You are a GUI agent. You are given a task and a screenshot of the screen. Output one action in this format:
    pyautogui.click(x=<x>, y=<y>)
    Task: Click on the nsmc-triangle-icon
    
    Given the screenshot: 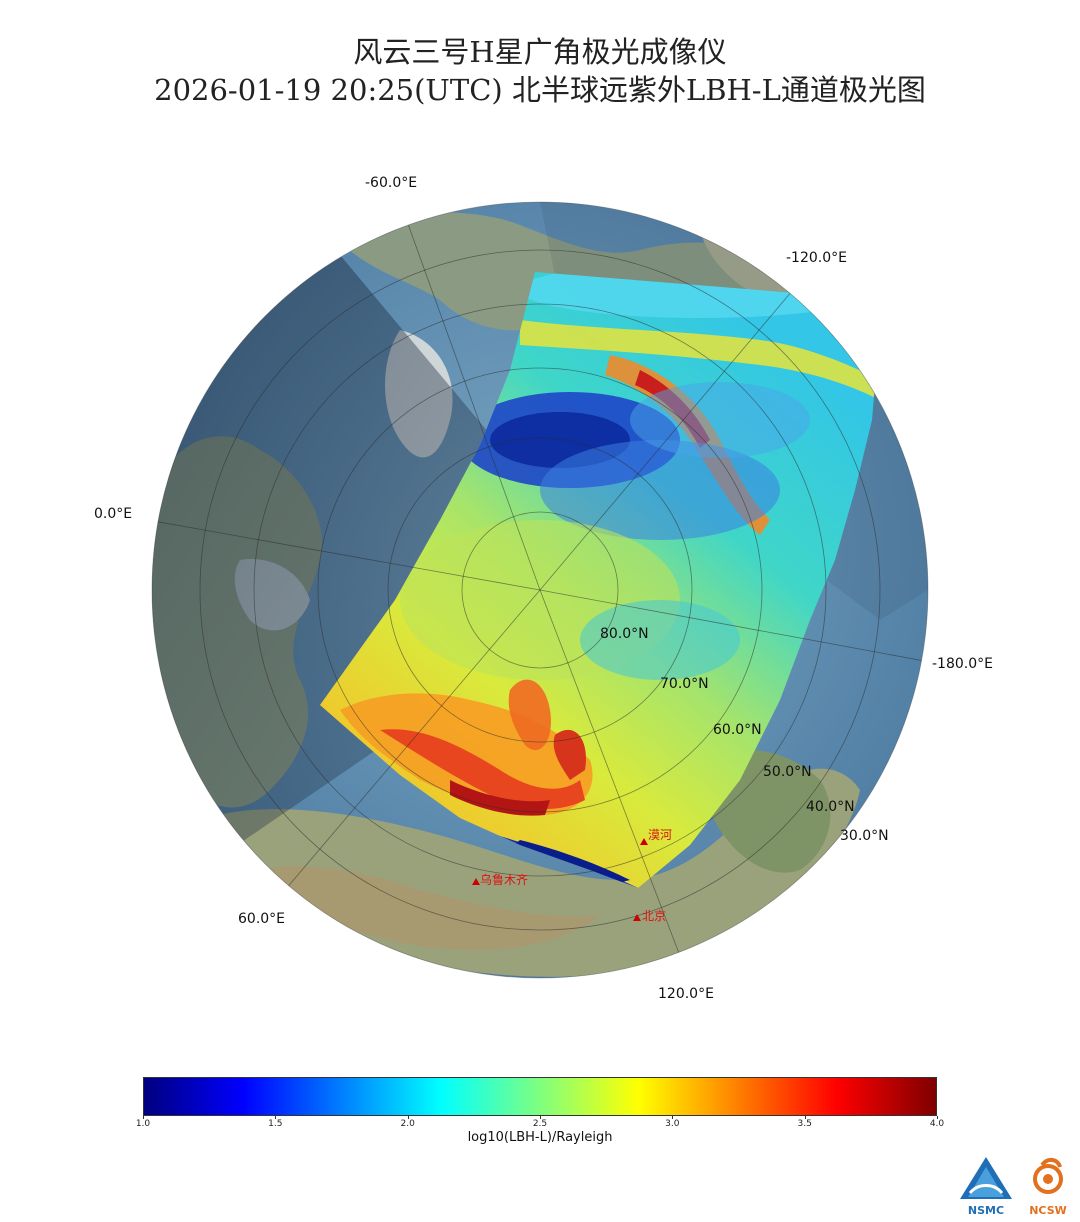 What is the action you would take?
    pyautogui.click(x=986, y=1178)
    